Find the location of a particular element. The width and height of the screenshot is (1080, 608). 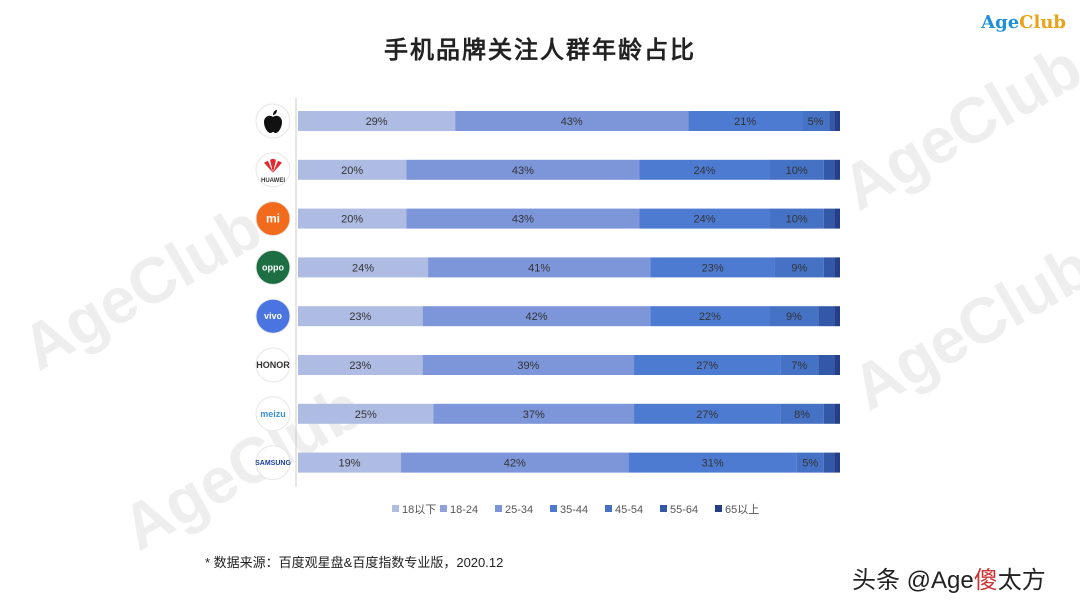

vivo-wordmark: vivo is located at coordinates (273, 316).